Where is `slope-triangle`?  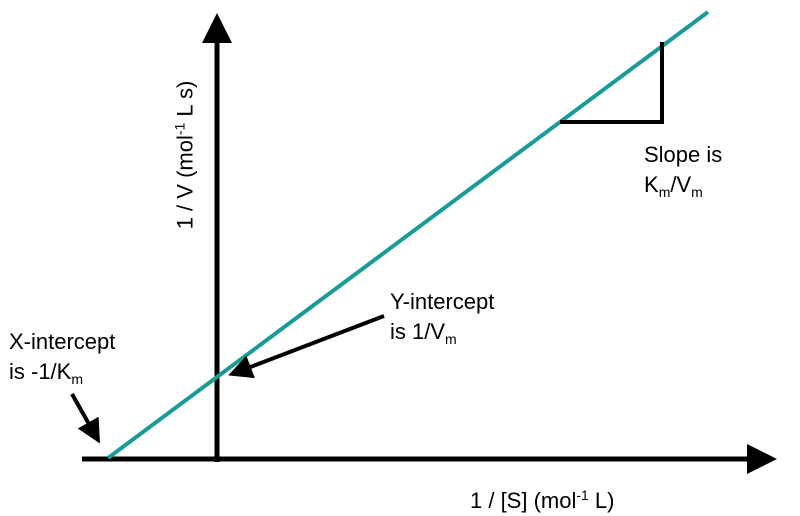
slope-triangle is located at coordinates (612, 83).